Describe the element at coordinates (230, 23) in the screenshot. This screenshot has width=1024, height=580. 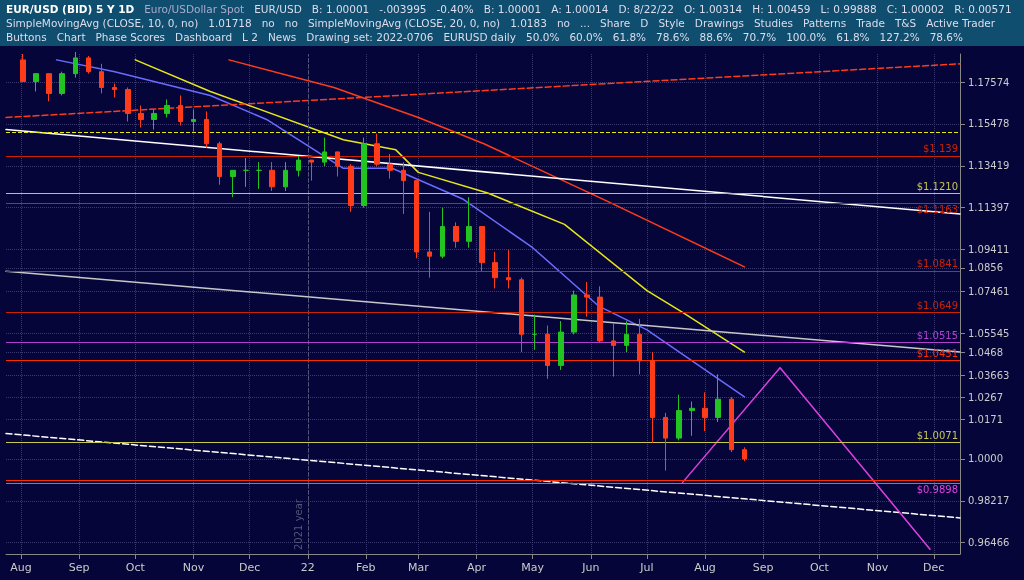
I see `text: 1.01718` at that location.